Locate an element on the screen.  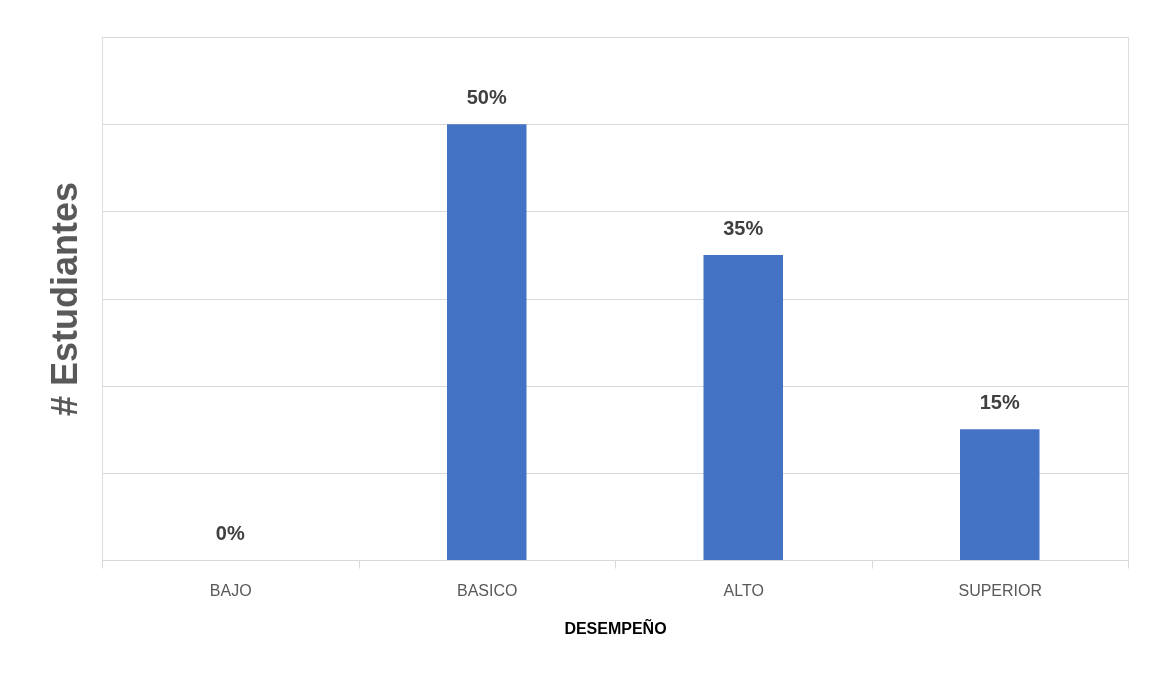
x-tick-label: BASICO is located at coordinates (487, 590).